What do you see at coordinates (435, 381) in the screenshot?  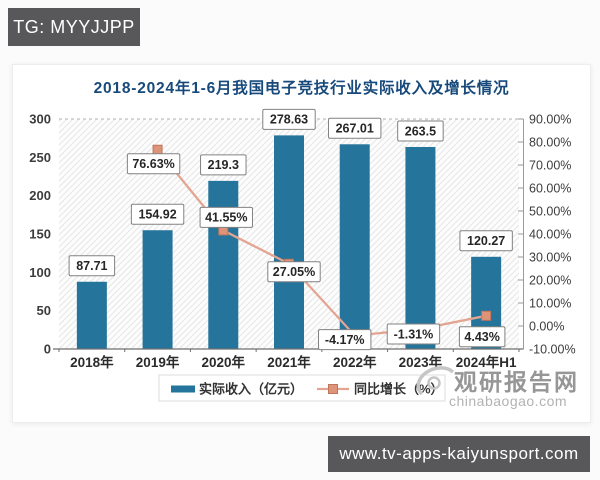 I see `watermark-logo-icon` at bounding box center [435, 381].